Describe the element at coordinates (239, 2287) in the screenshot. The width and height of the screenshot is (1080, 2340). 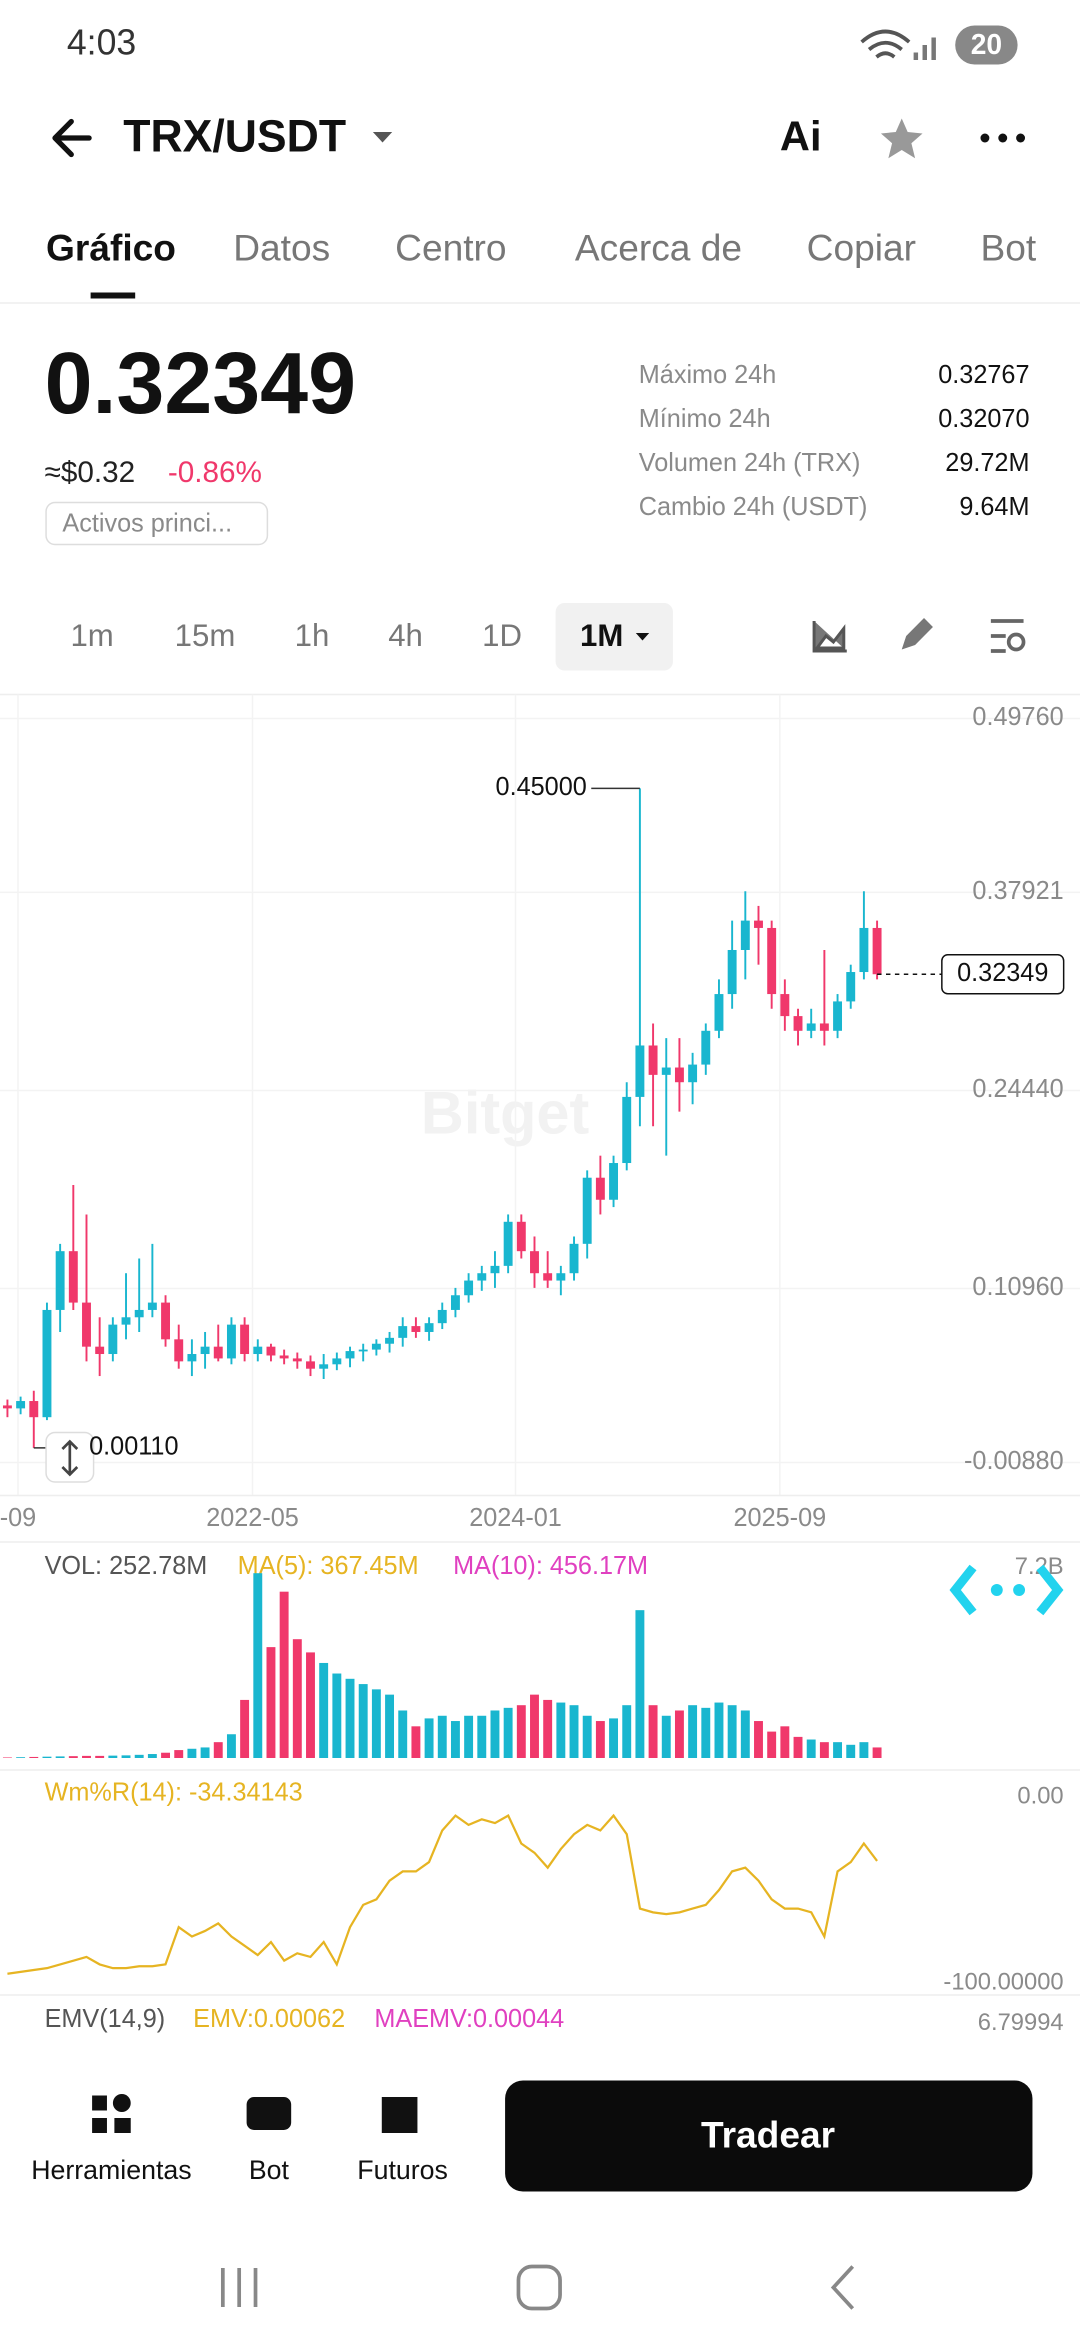
I see `nav-recents` at that location.